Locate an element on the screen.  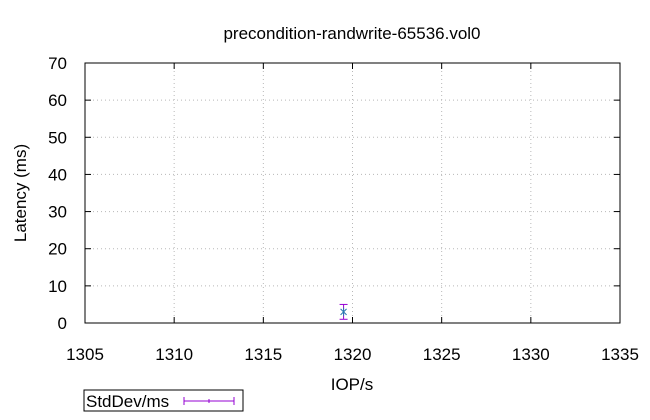
legend-series-label: StdDev/ms is located at coordinates (127, 401).